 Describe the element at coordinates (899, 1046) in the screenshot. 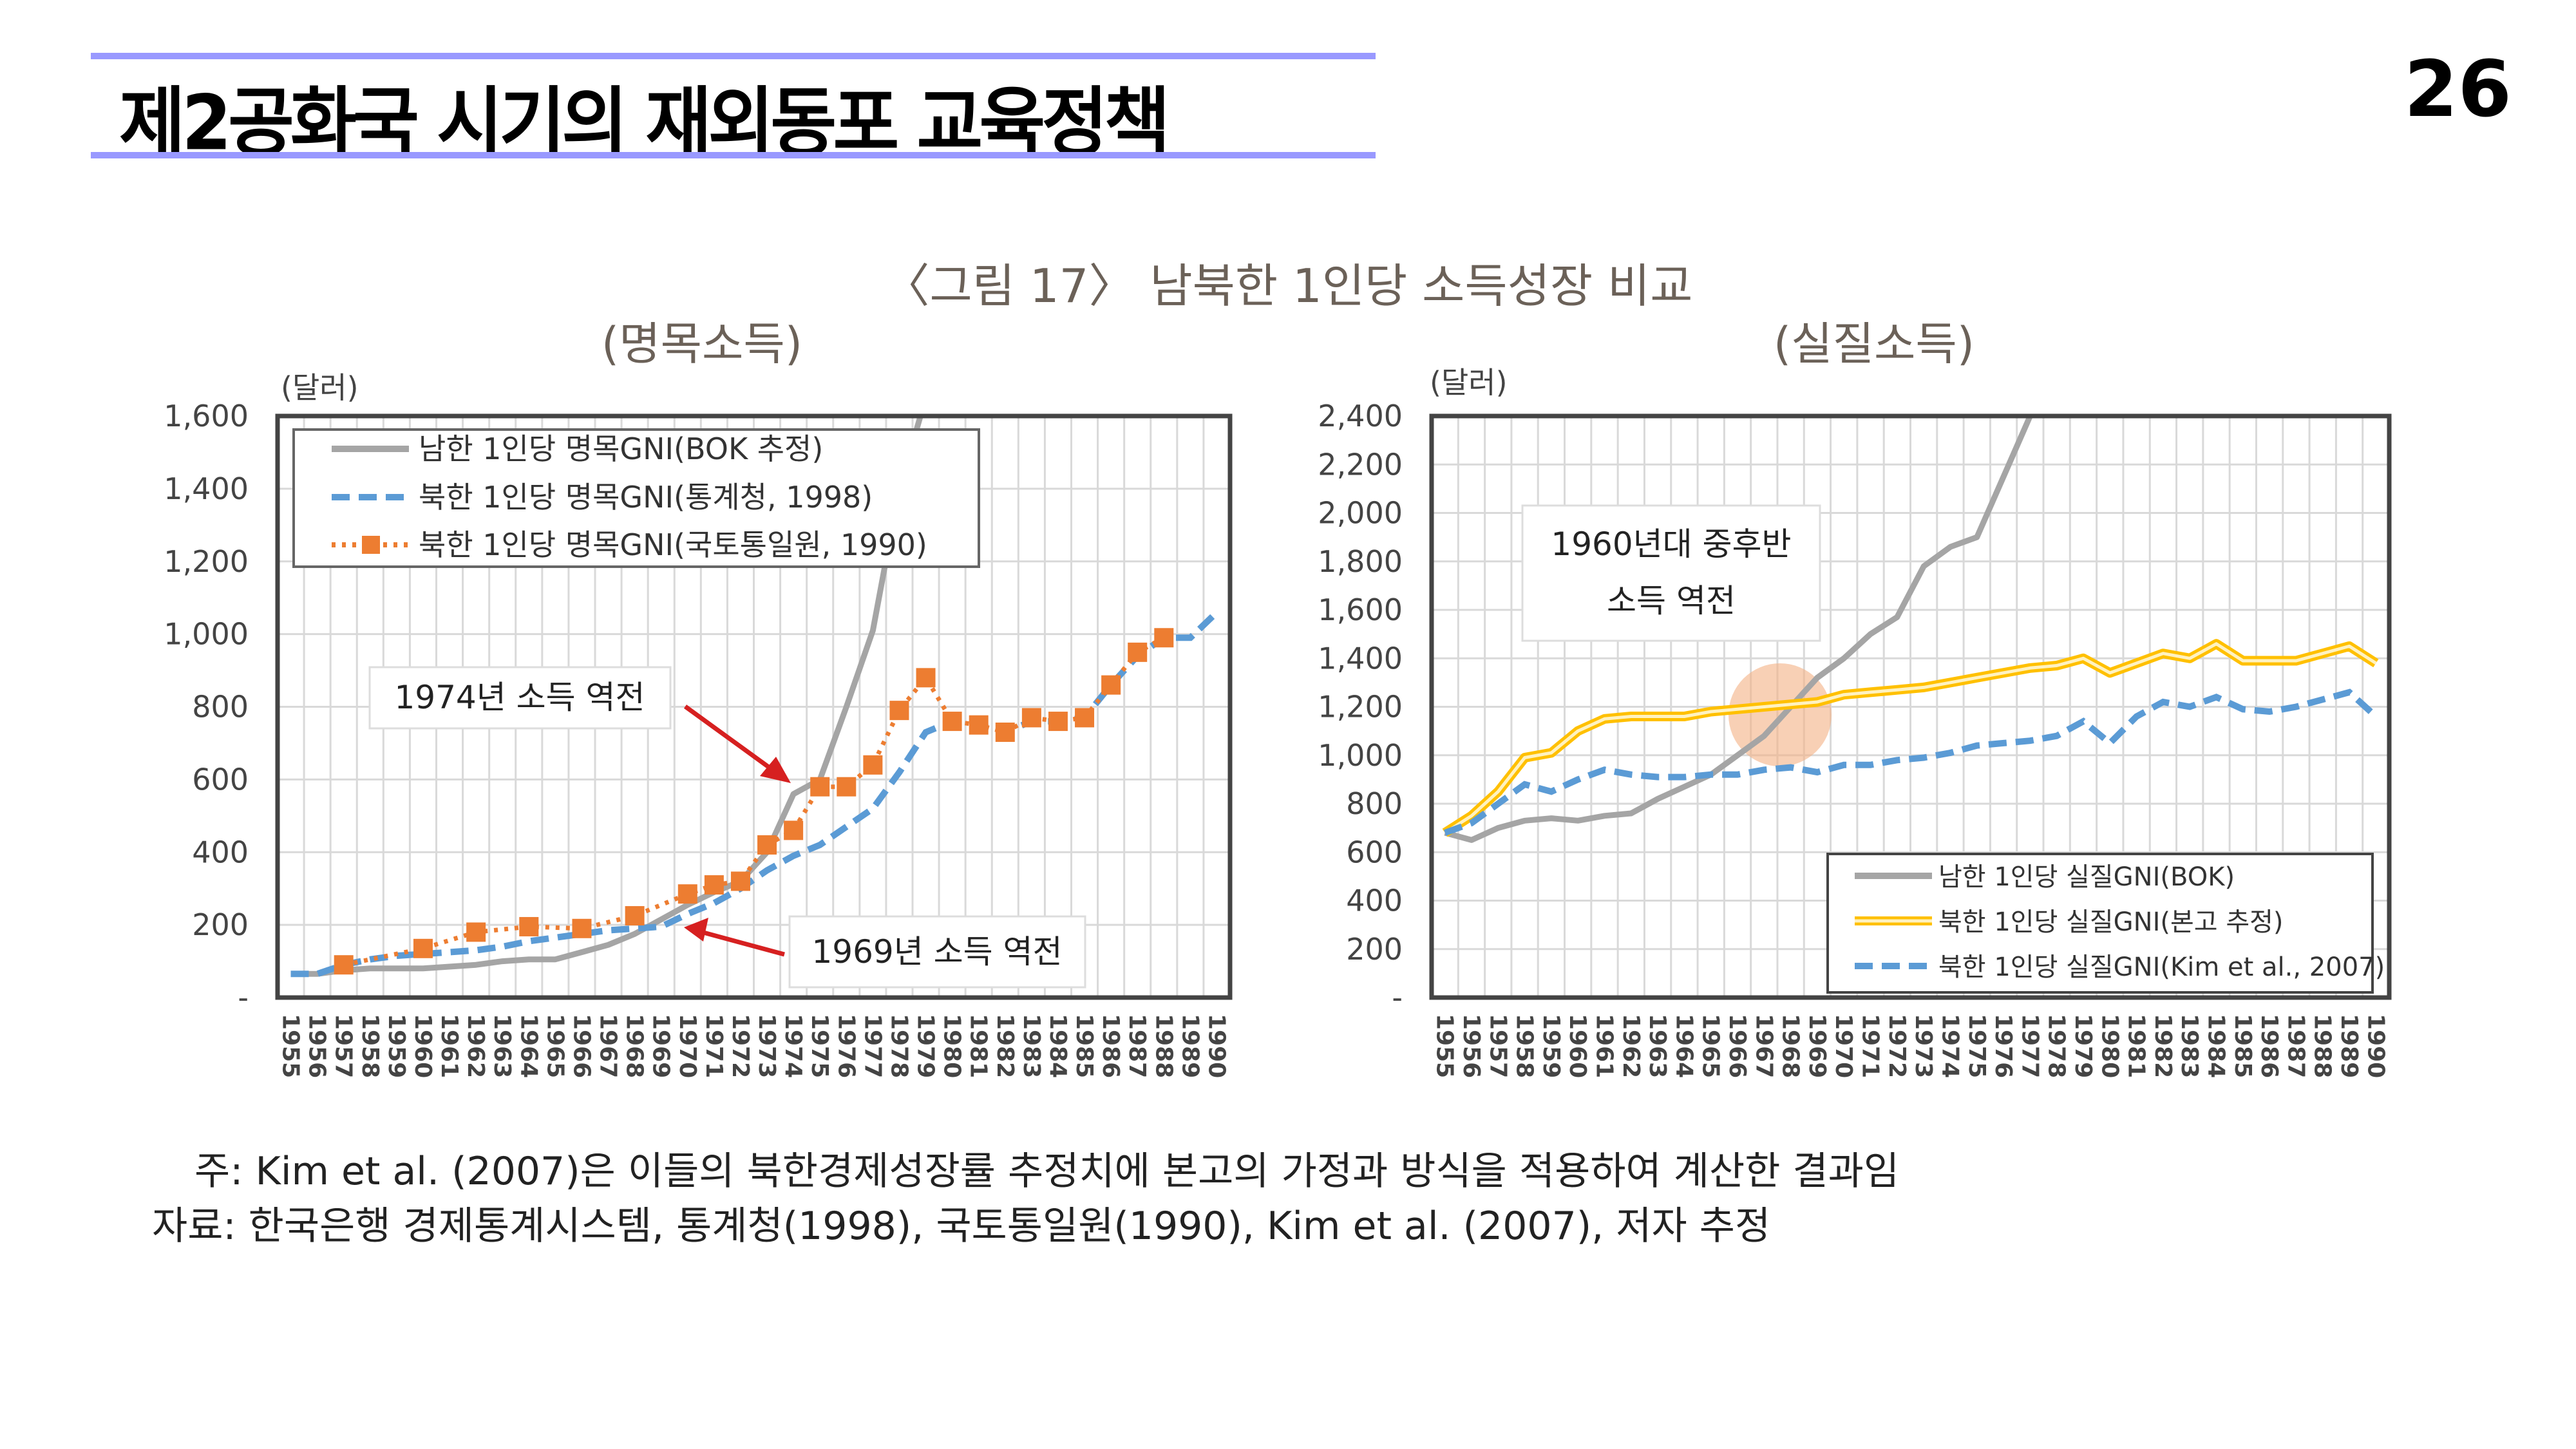

I see `x-tick-label: 1978` at that location.